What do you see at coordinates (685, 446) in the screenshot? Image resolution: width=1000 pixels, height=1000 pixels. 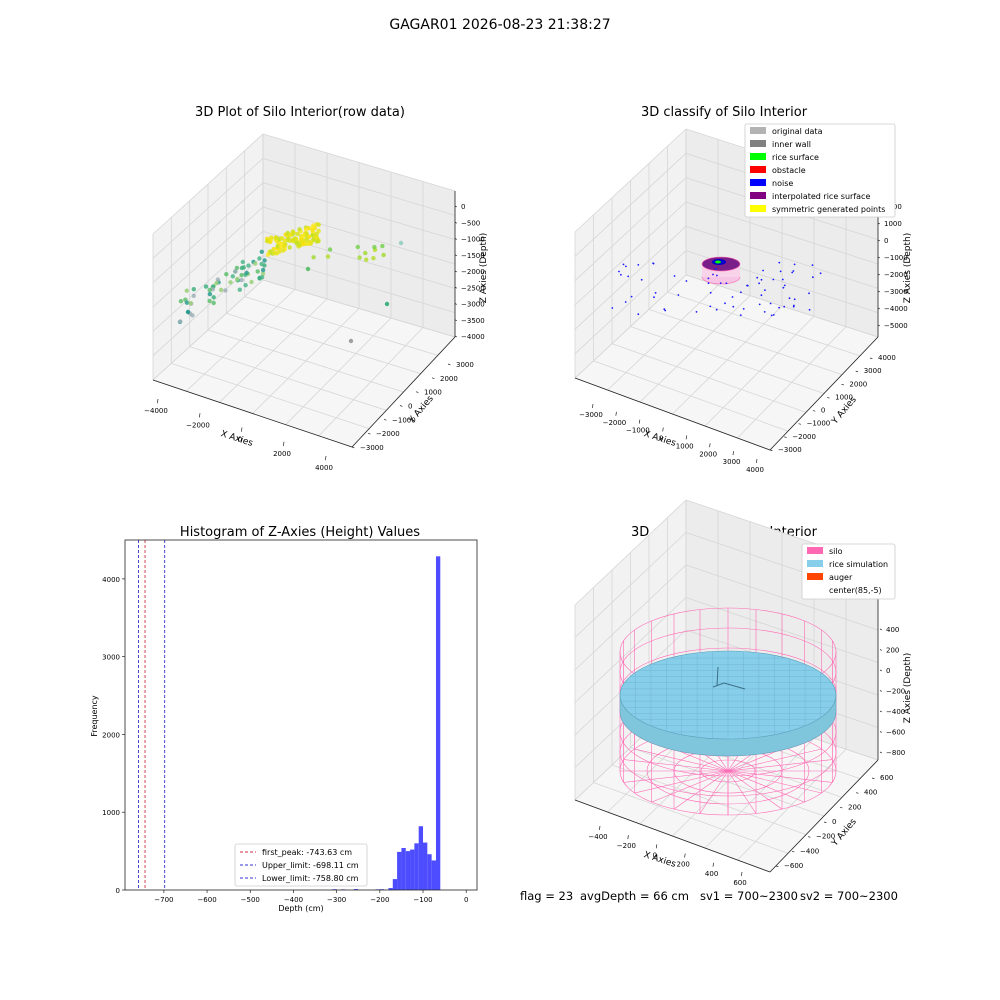 I see `x-axis-tick-label: 1000` at bounding box center [685, 446].